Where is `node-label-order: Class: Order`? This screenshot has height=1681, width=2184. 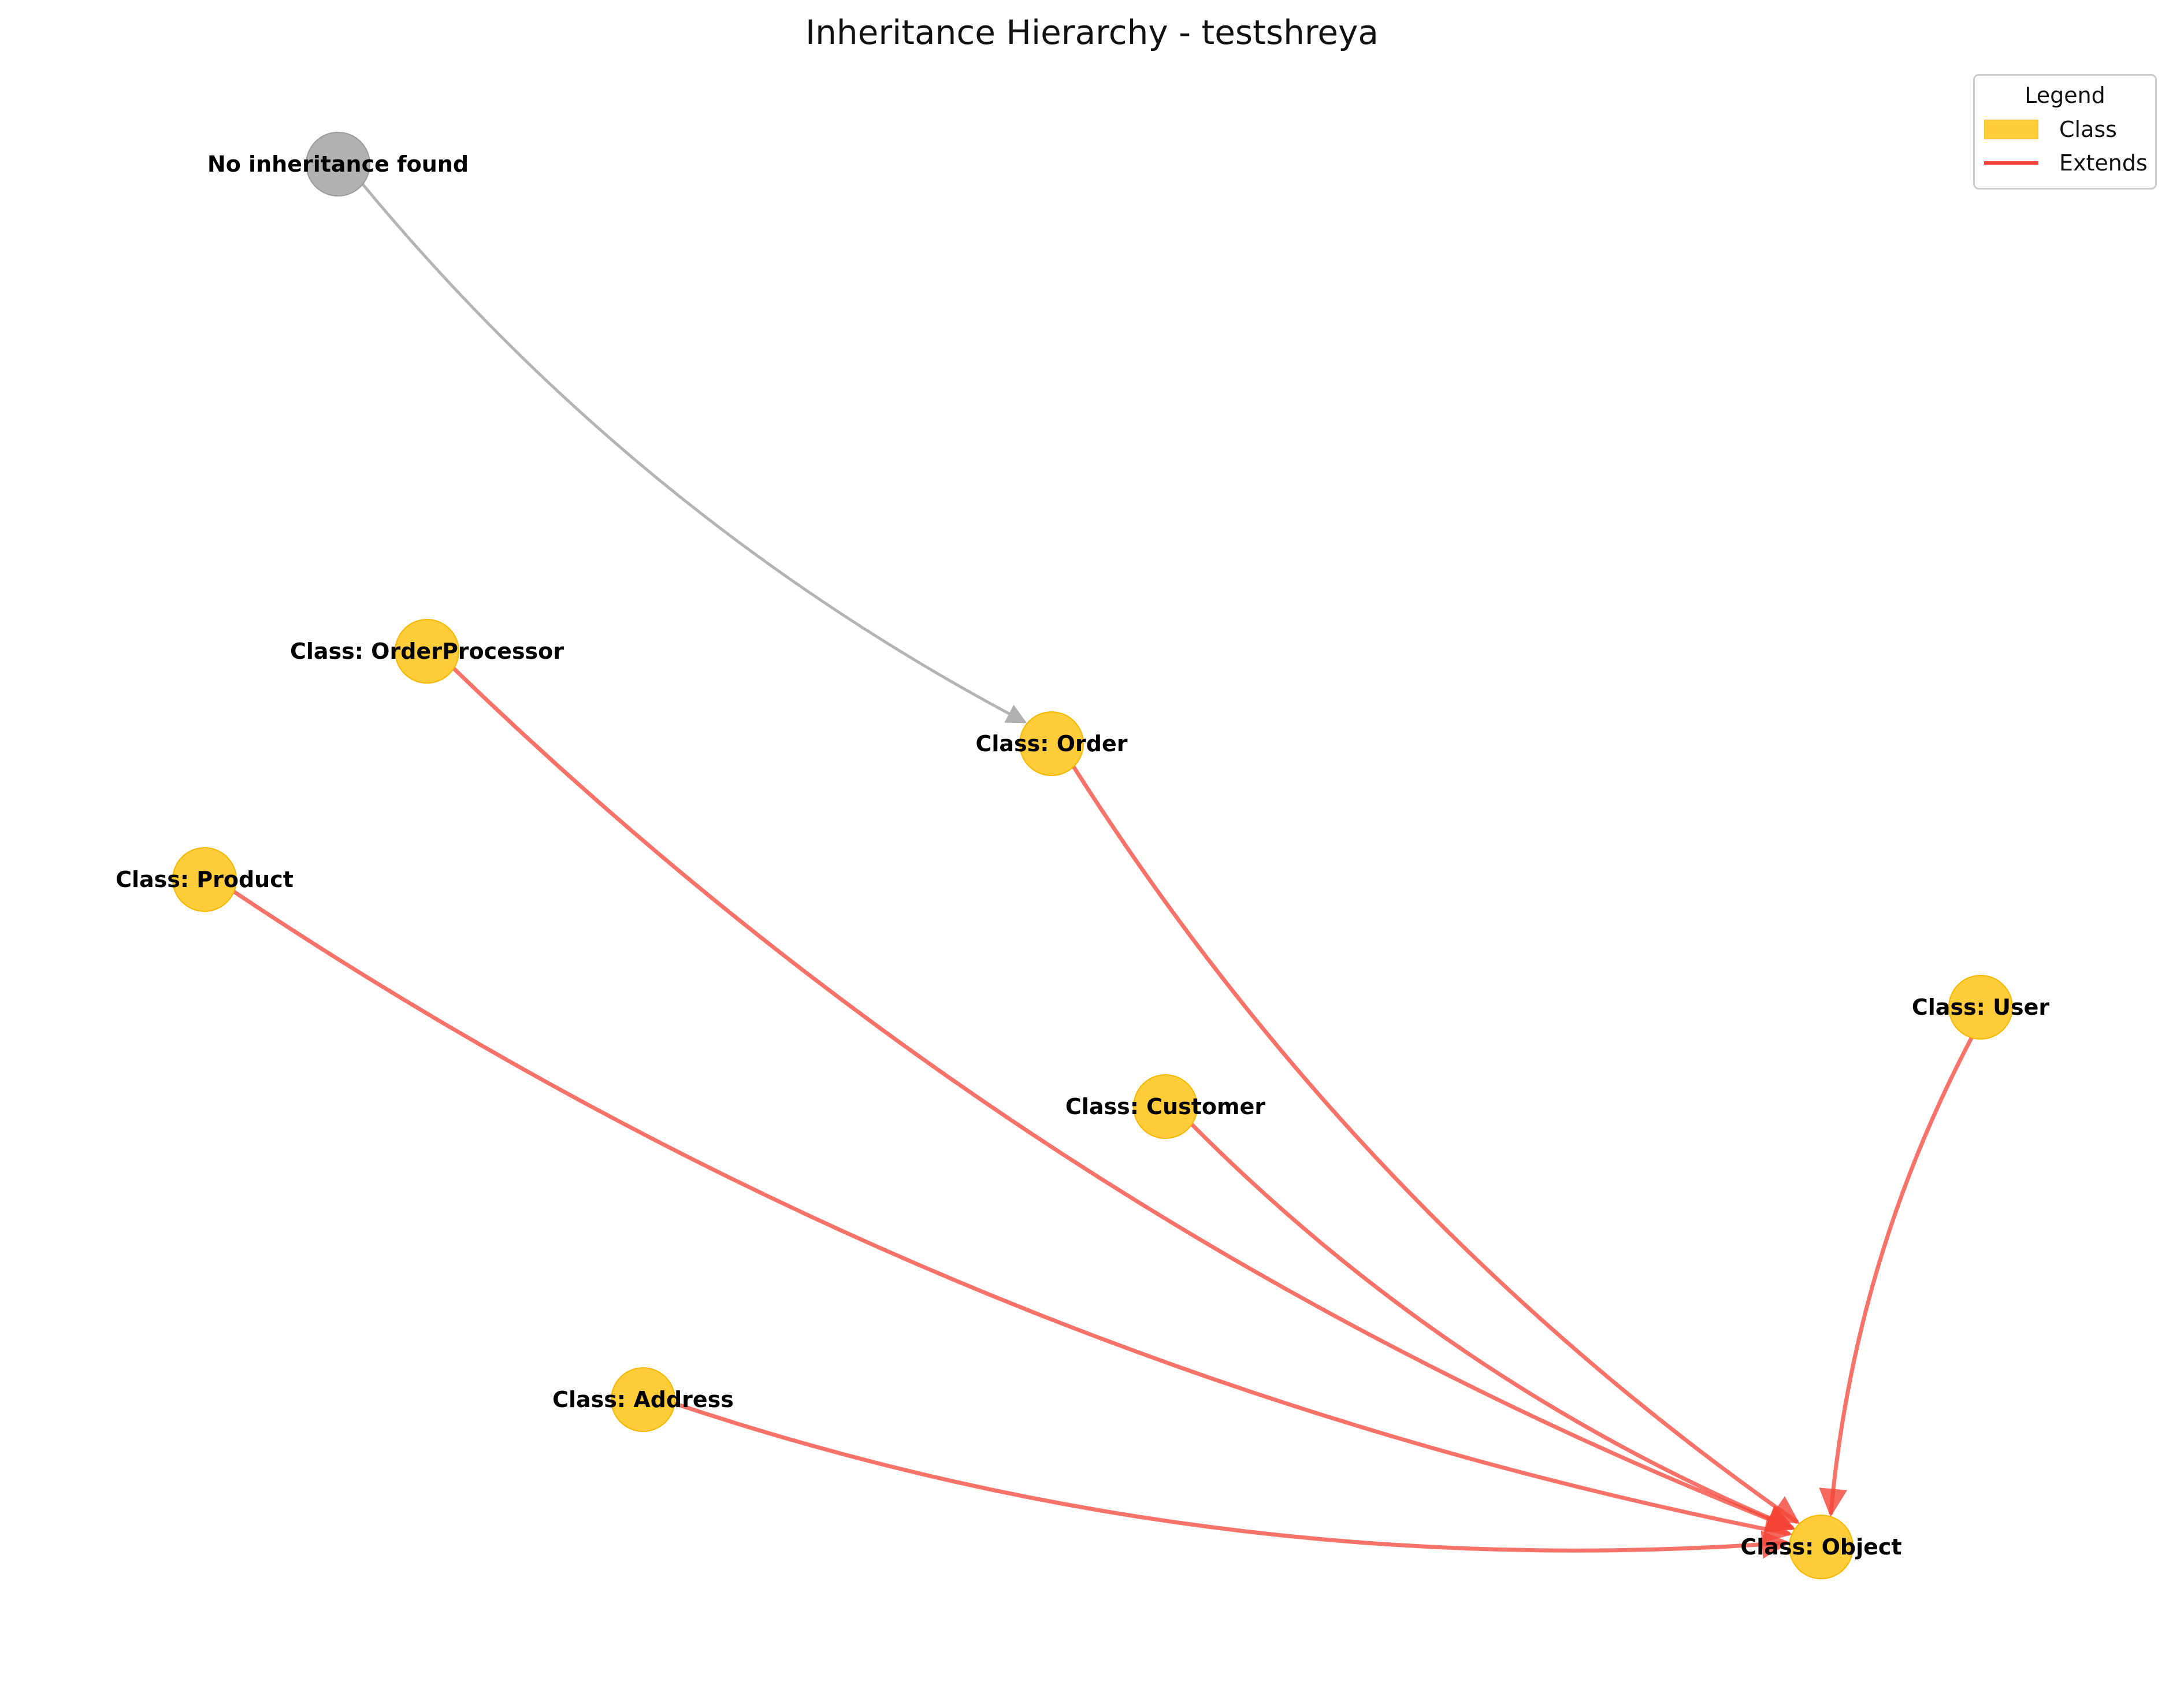 node-label-order: Class: Order is located at coordinates (1052, 743).